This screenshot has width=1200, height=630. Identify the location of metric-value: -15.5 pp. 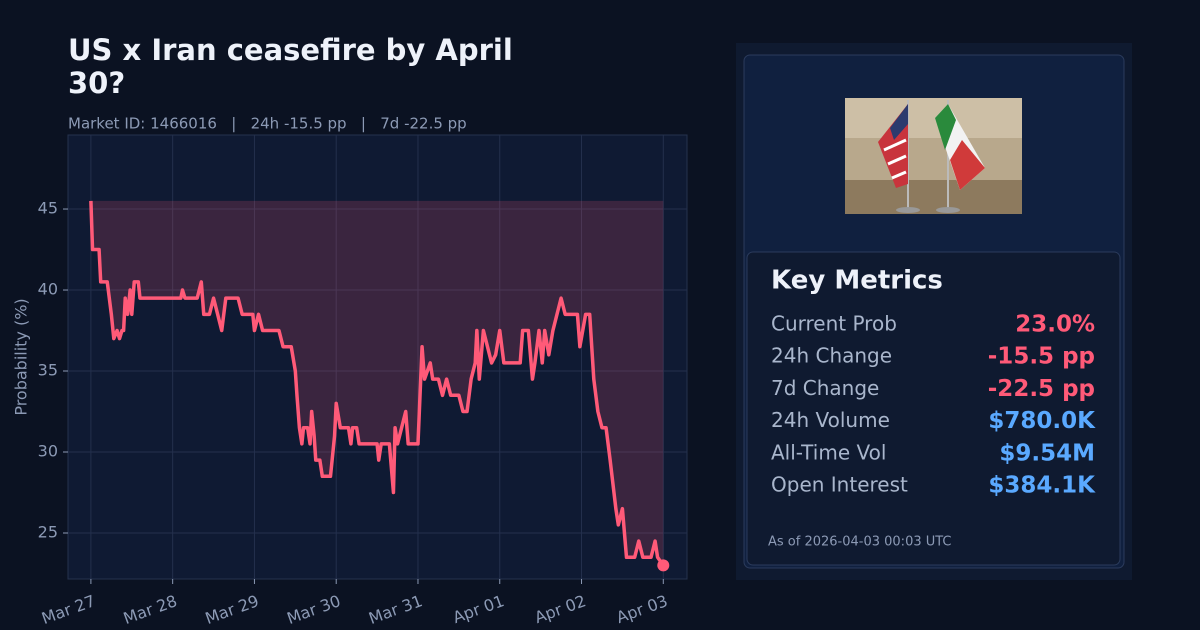
(1041, 357).